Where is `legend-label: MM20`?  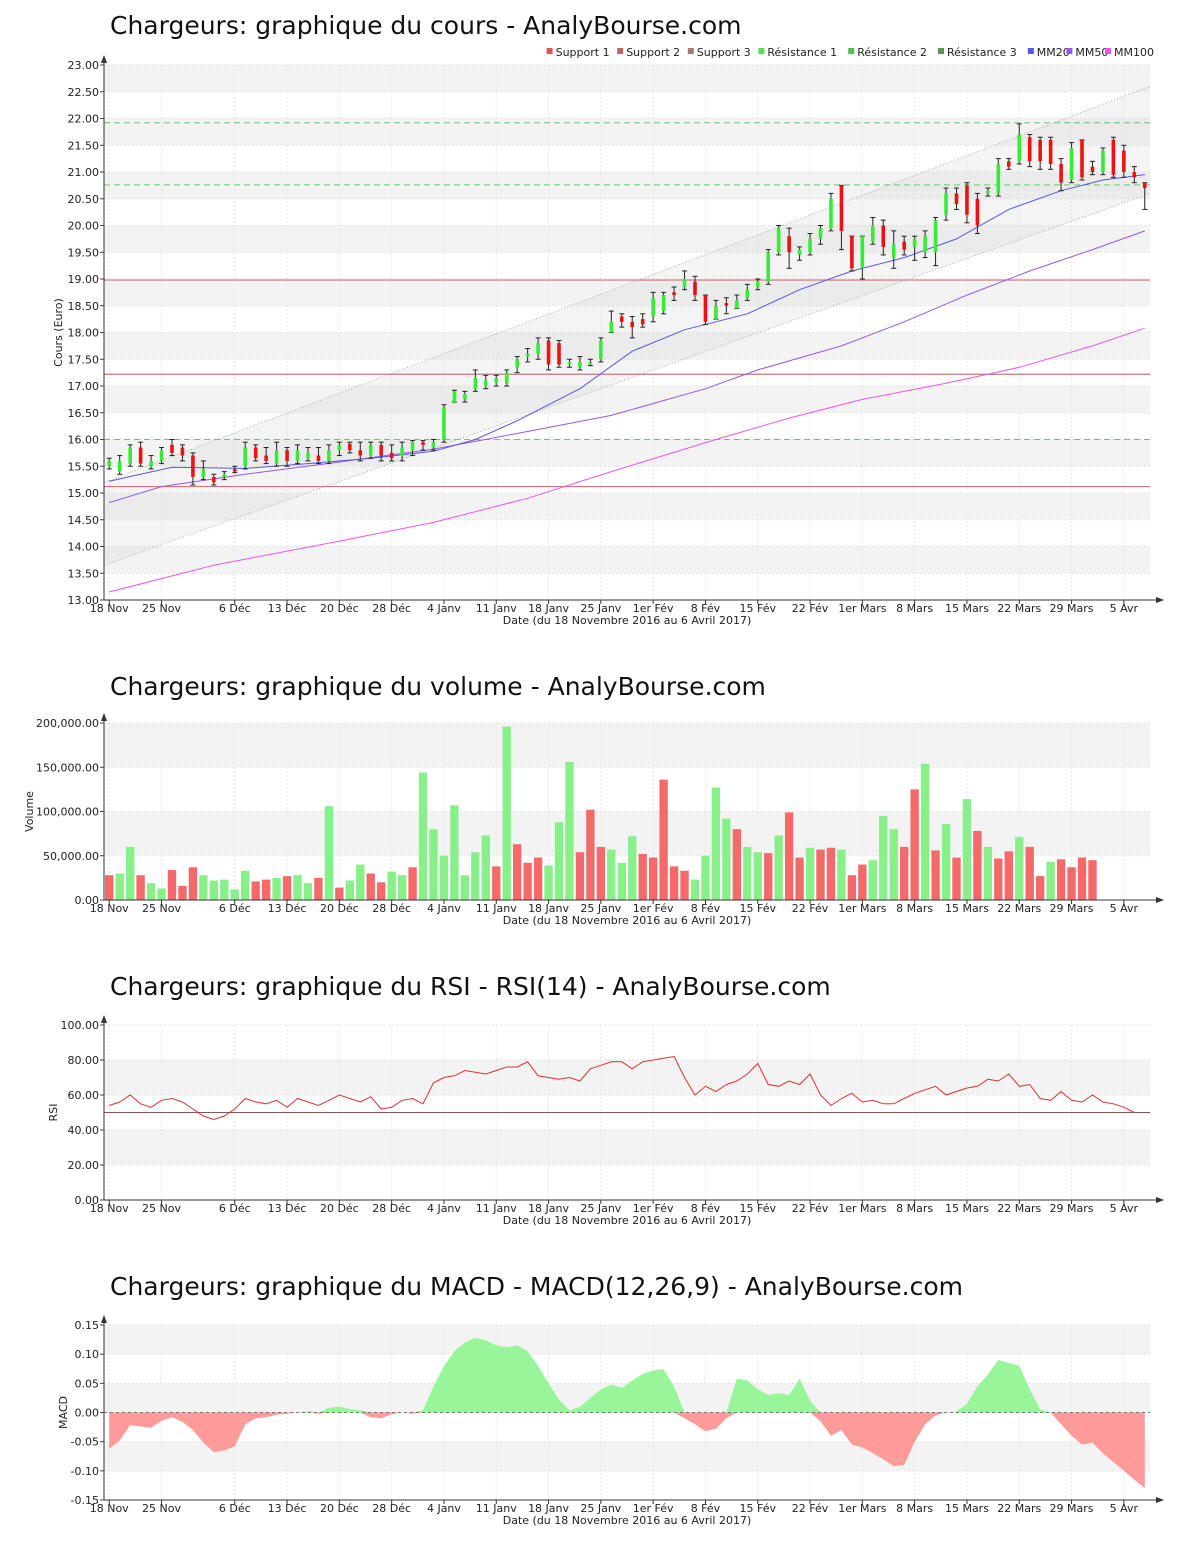
legend-label: MM20 is located at coordinates (1053, 52).